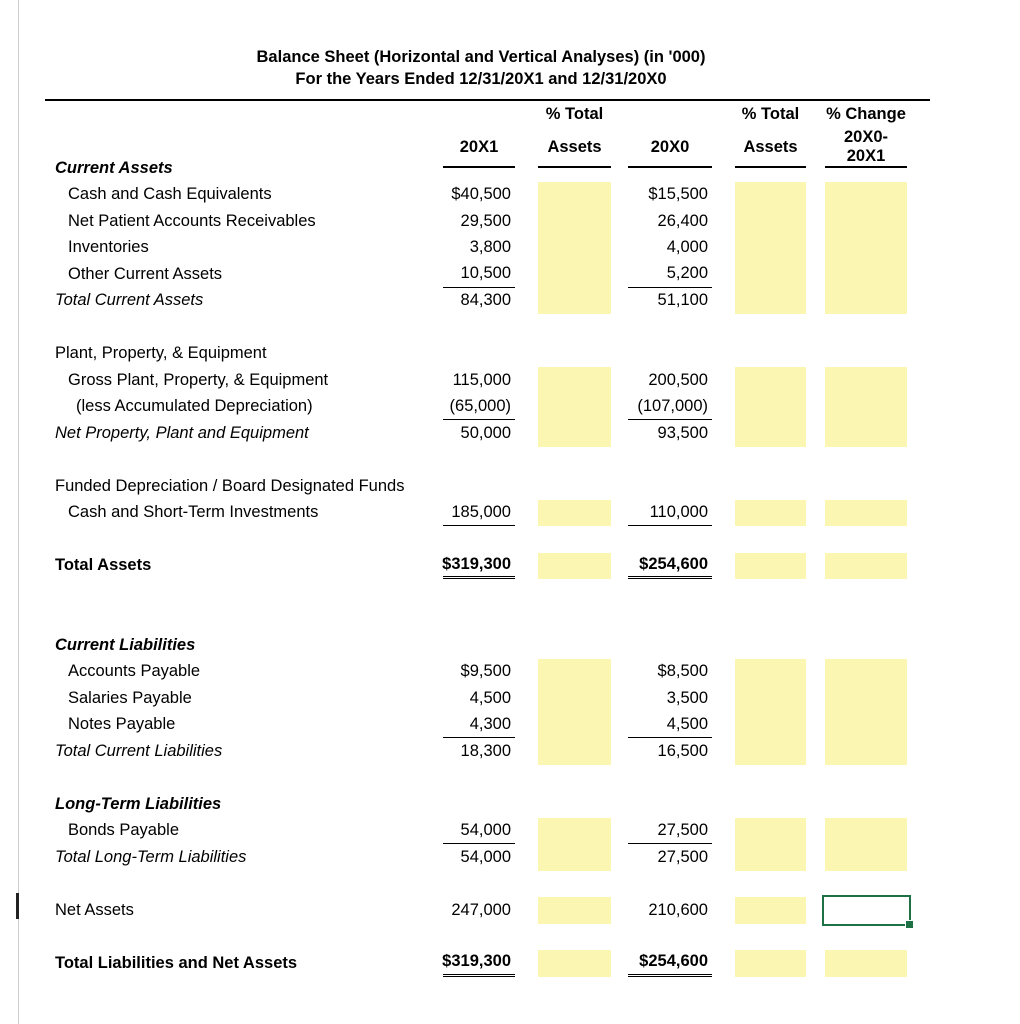 The width and height of the screenshot is (1020, 1024). I want to click on value-20x1: 10,500, so click(479, 274).